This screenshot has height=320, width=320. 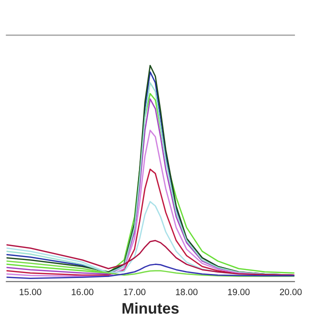 I want to click on x-tick-label: 19.00, so click(x=239, y=292).